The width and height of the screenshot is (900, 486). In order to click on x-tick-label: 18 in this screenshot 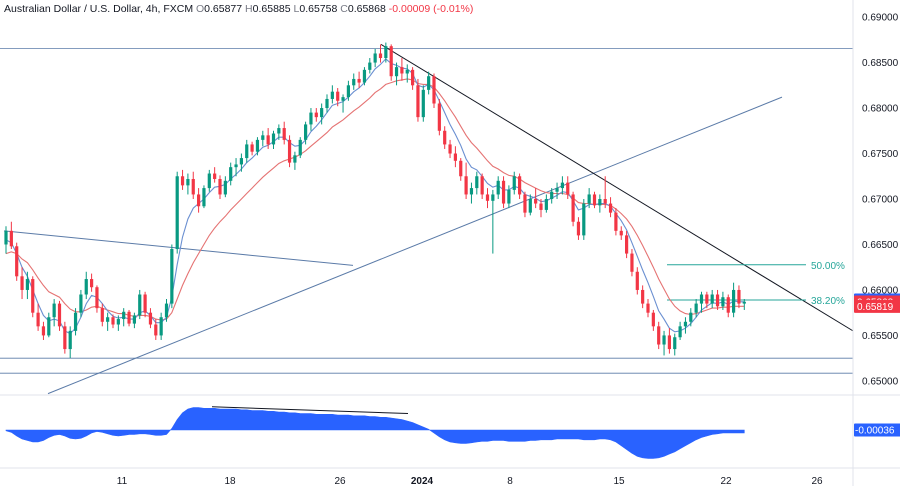, I will do `click(230, 481)`.